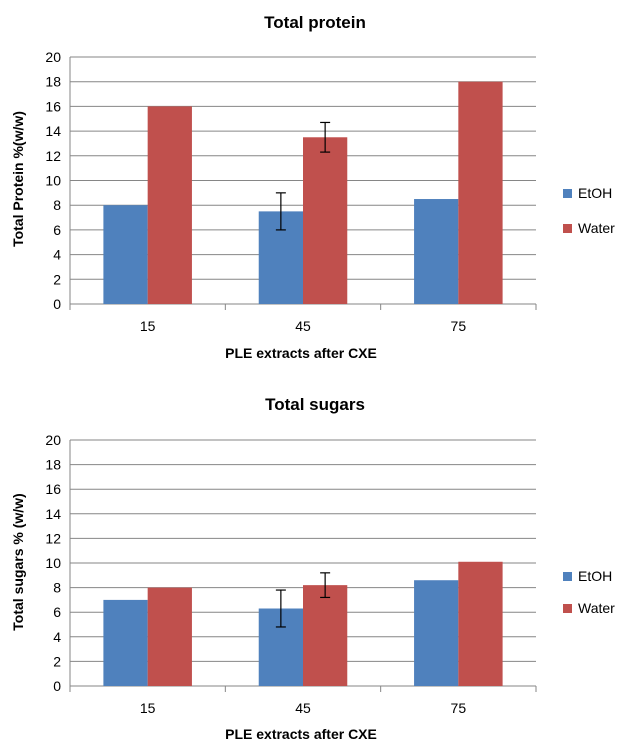  What do you see at coordinates (18, 561) in the screenshot?
I see `y-axis-title: Total sugars % (w/w)` at bounding box center [18, 561].